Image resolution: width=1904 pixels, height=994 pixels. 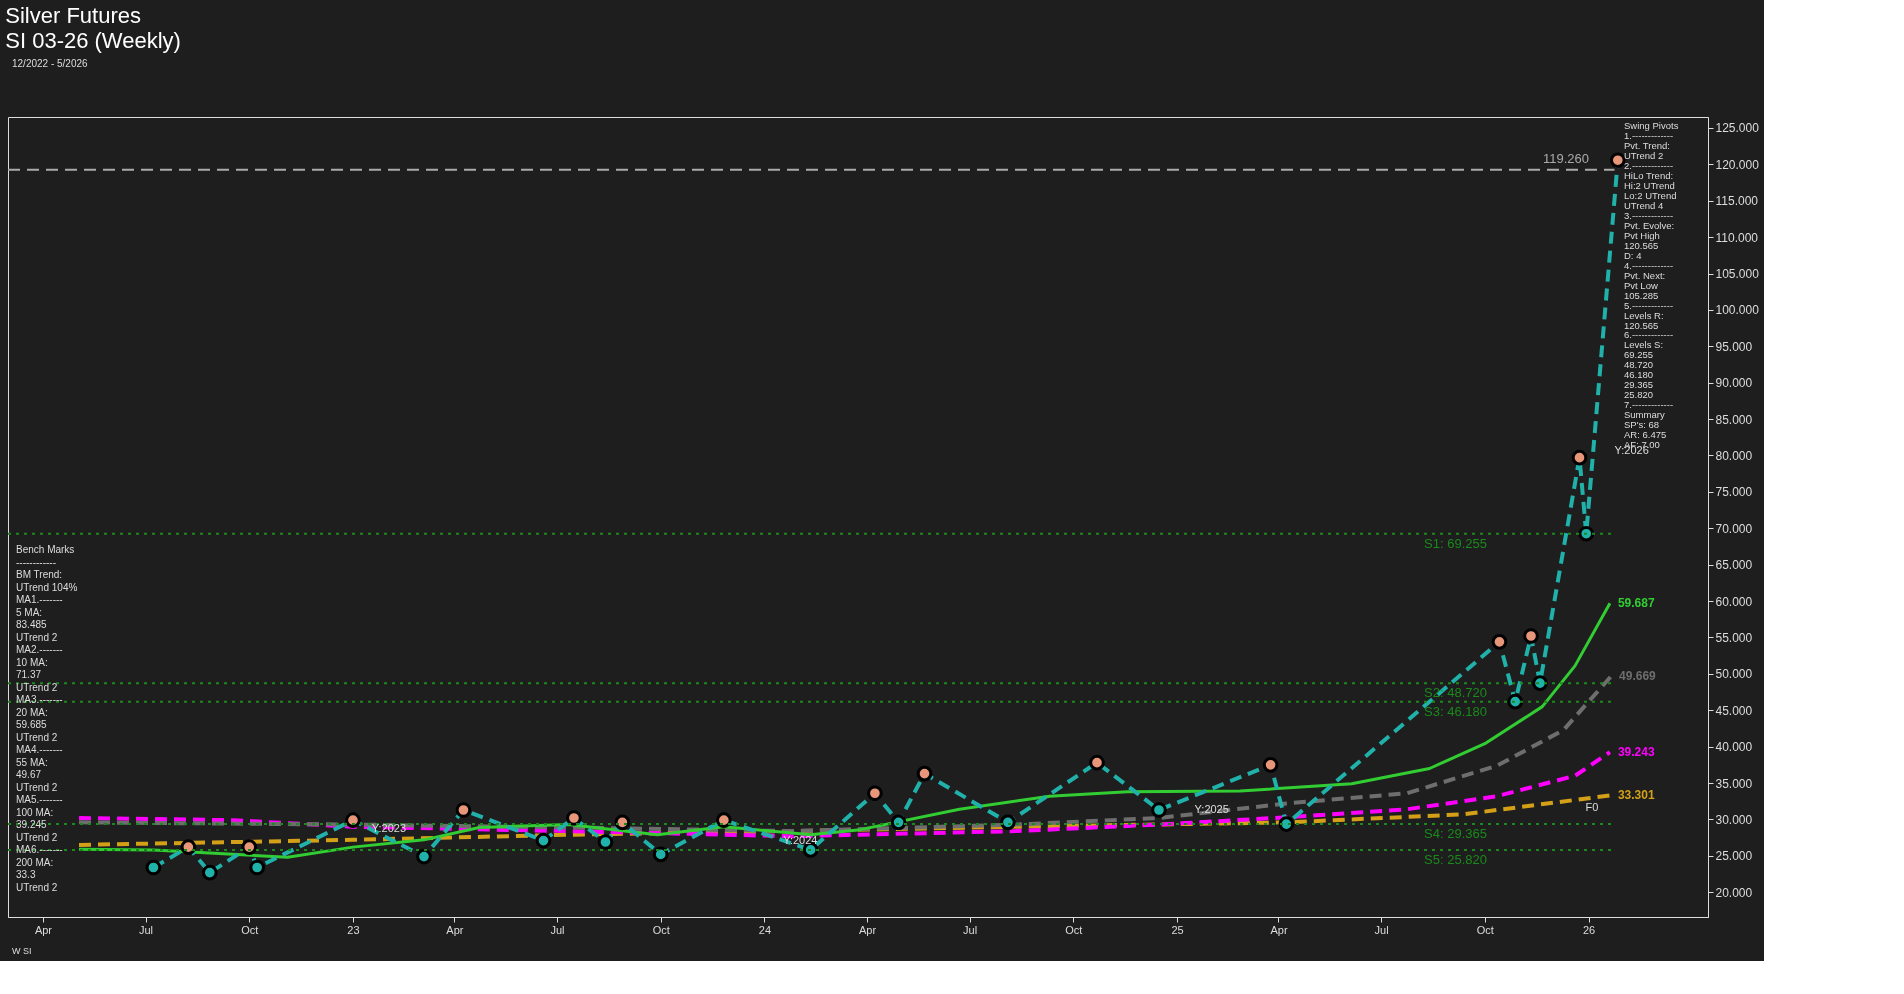 What do you see at coordinates (1737, 310) in the screenshot?
I see `y-tick-label: 100.000` at bounding box center [1737, 310].